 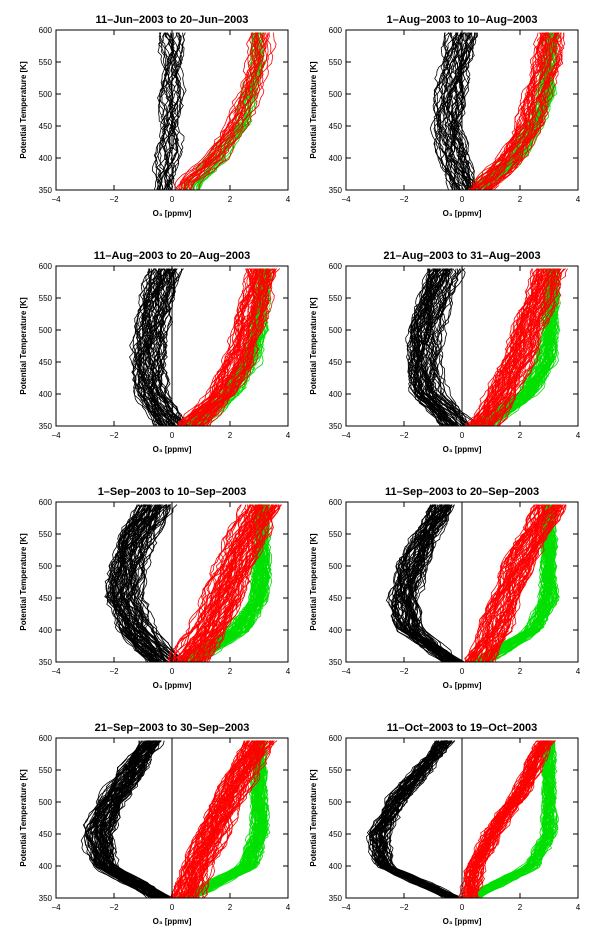 I want to click on y-tick-label: 450, so click(x=46, y=126).